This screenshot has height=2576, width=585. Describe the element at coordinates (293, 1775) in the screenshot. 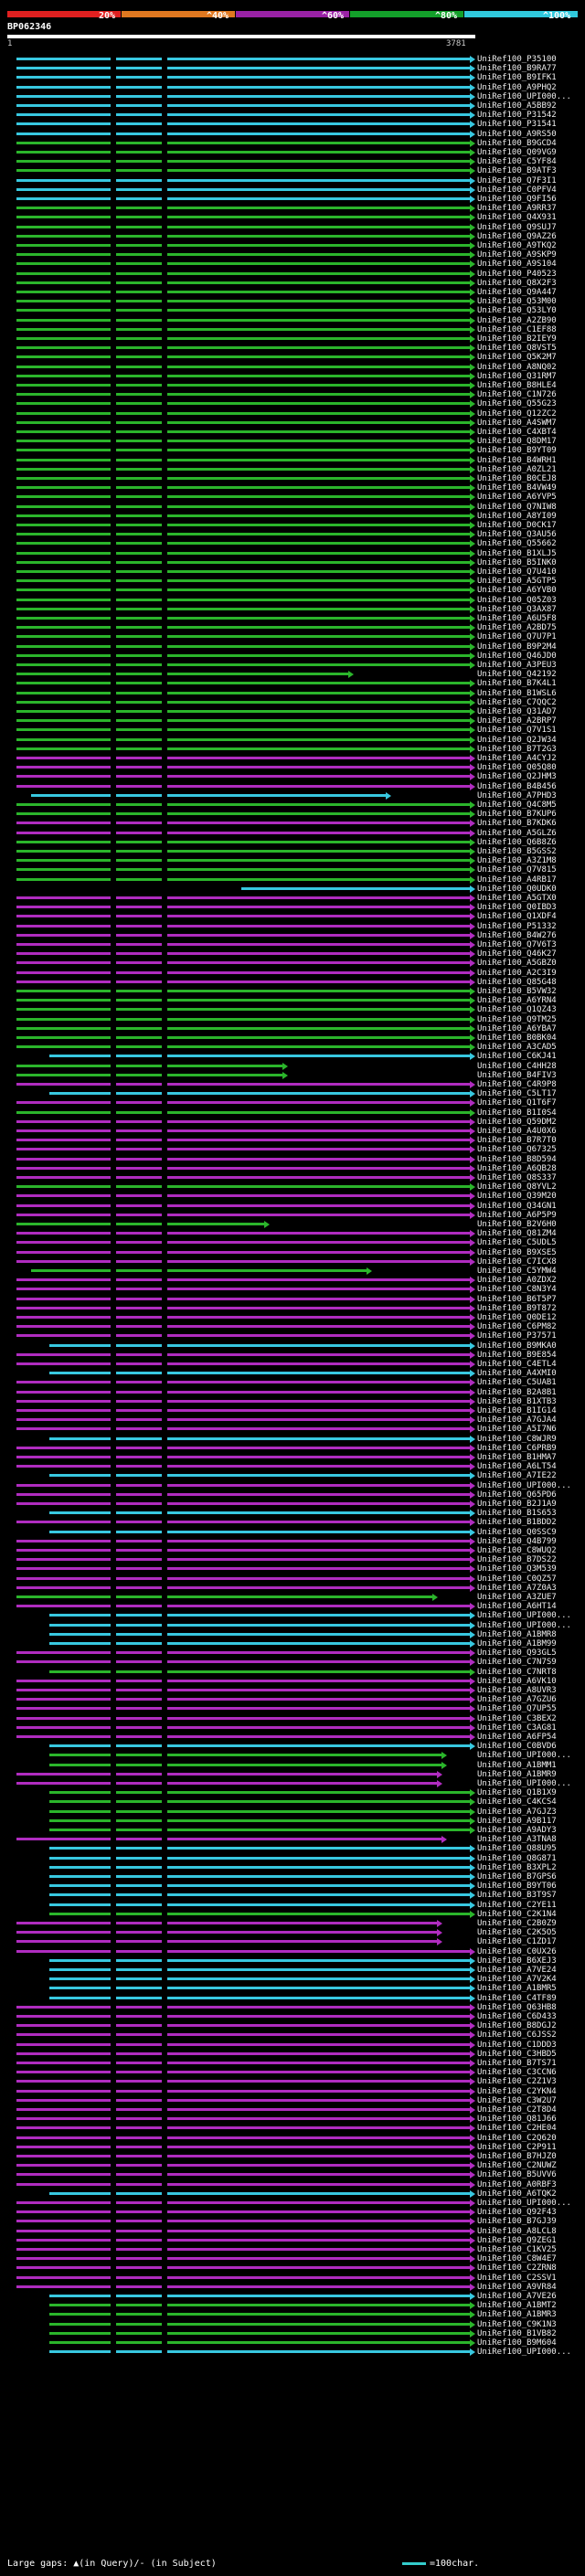

I see `hit-row: UniRef100_A1BMR9` at that location.